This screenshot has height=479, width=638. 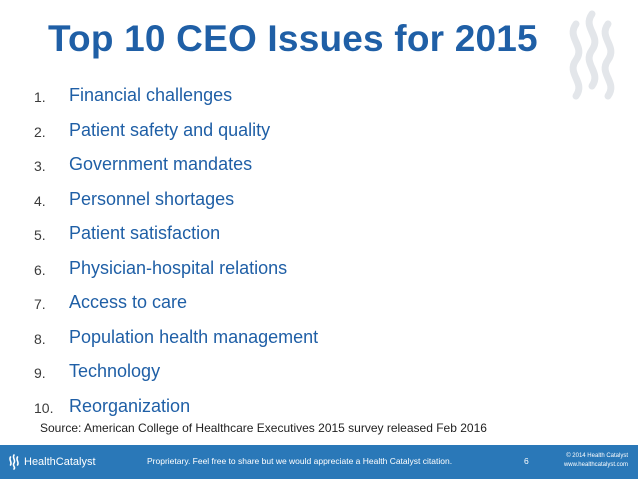 What do you see at coordinates (40, 338) in the screenshot?
I see `item-number: 8.` at bounding box center [40, 338].